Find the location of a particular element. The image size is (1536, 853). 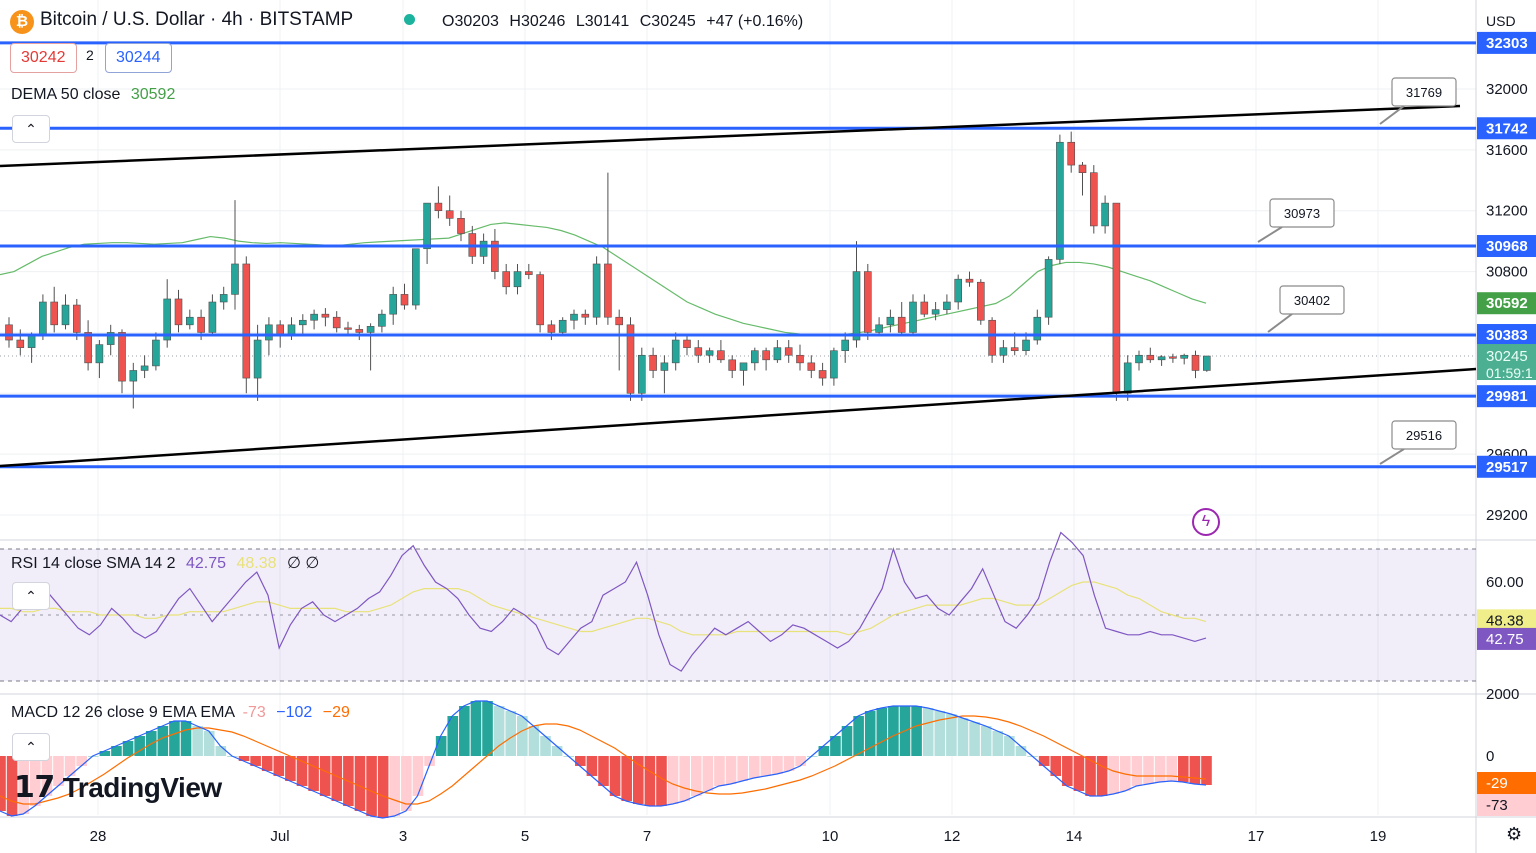

rsi-legend: RSI 14 close SMA 14 2 42.75 48.38 ∅ ∅ is located at coordinates (165, 563).